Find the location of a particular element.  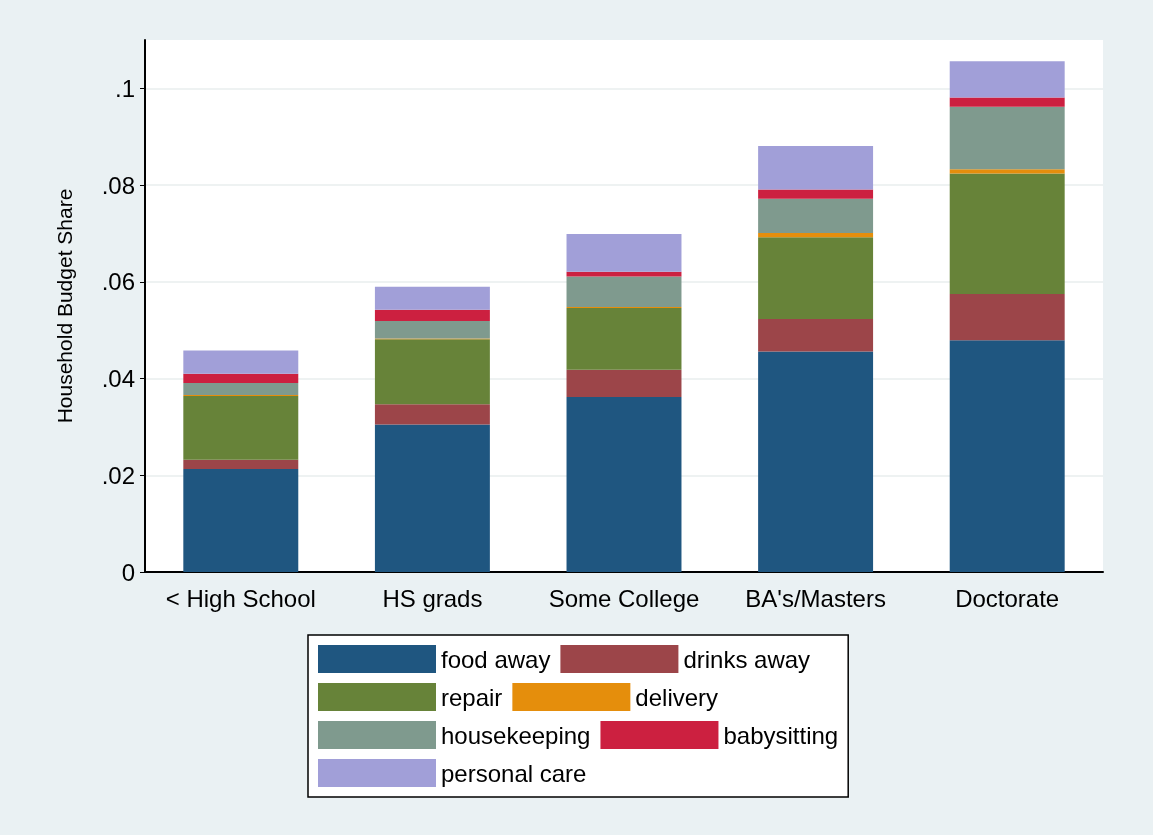

y-tick-label: .02 is located at coordinates (118, 475).